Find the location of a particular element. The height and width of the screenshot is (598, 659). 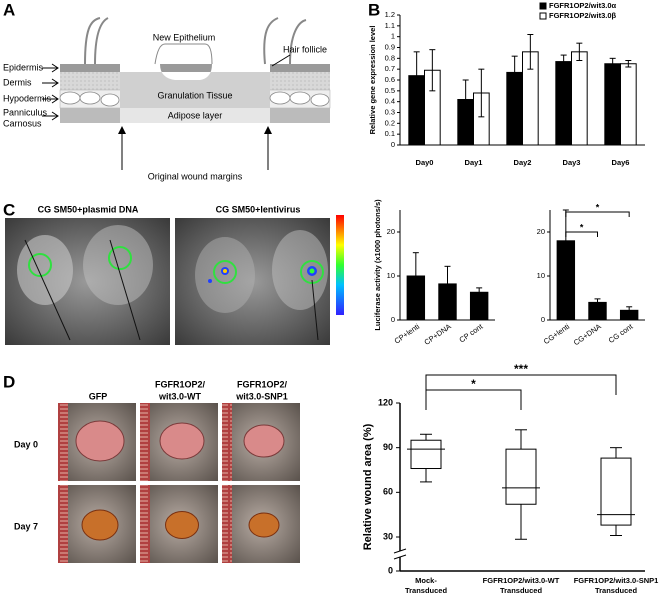

row-label: Day 7 is located at coordinates (26, 526).